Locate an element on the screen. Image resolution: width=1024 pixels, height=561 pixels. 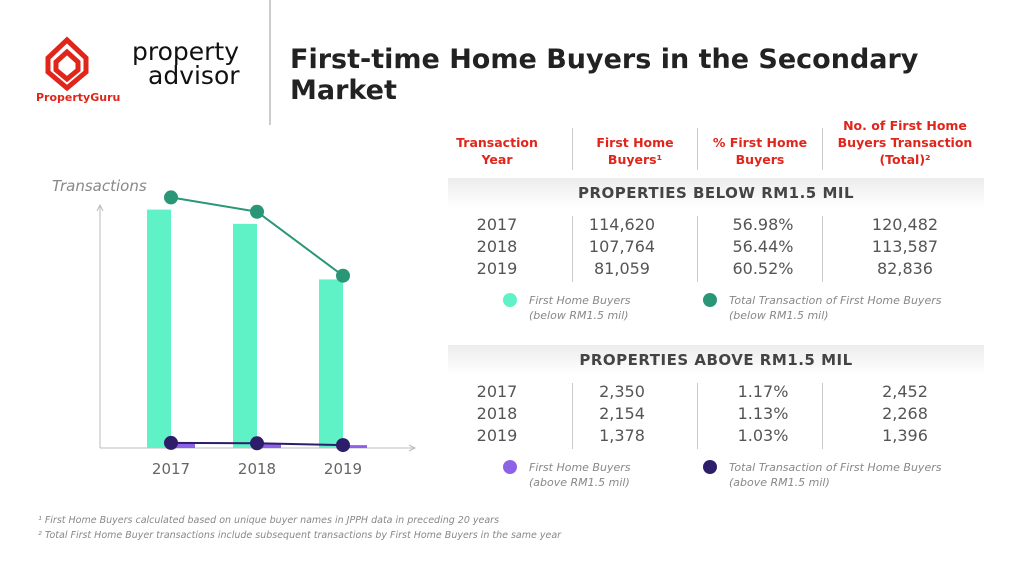
x-tick-label: 2019 is located at coordinates (343, 469).